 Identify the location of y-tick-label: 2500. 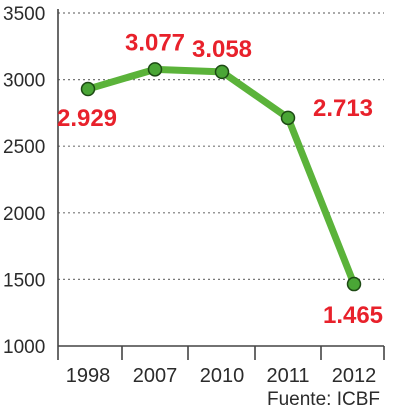
(24, 147).